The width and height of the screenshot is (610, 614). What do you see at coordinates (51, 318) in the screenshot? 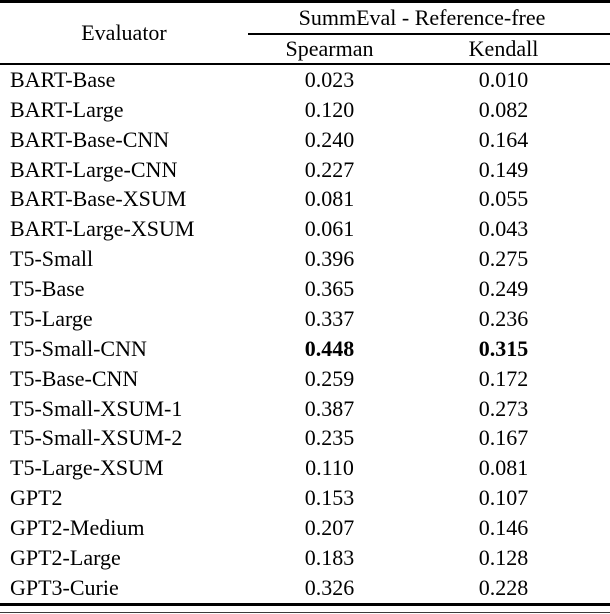
I see `evaluator-name: T5-Large` at bounding box center [51, 318].